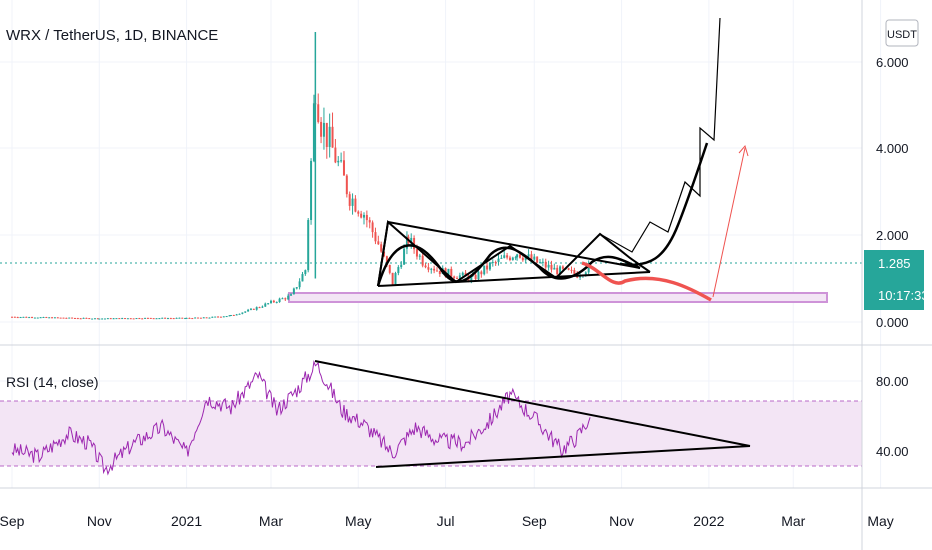  I want to click on wedge-lower-line, so click(514, 279).